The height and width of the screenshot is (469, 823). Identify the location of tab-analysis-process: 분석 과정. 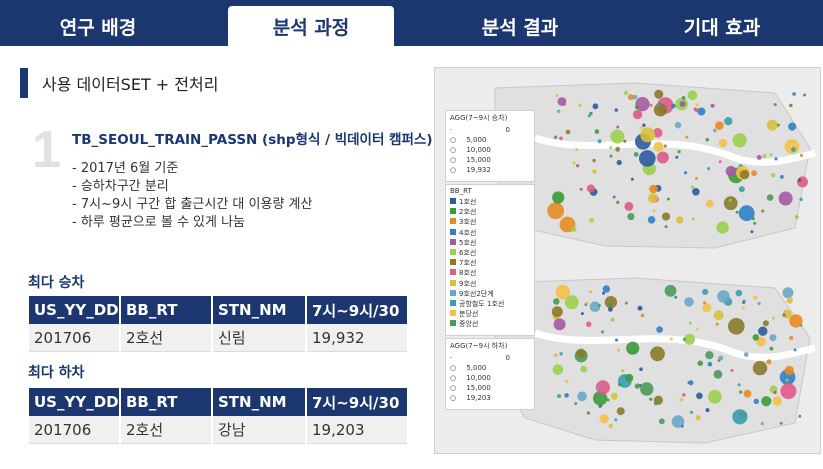
(311, 26).